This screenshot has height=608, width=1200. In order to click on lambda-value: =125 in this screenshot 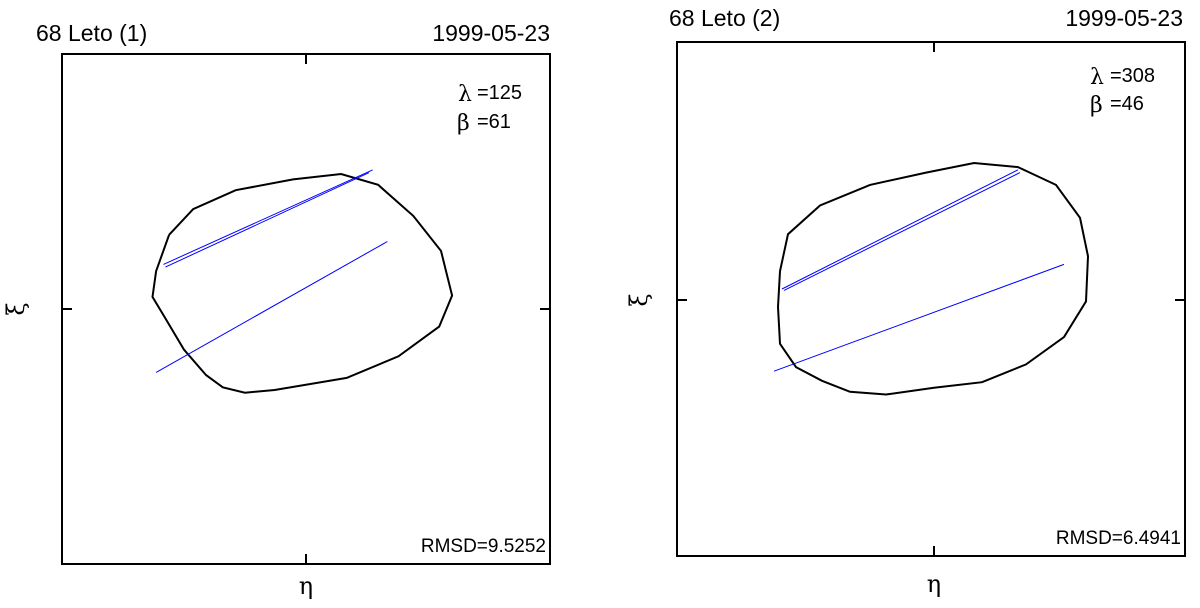, I will do `click(499, 93)`.